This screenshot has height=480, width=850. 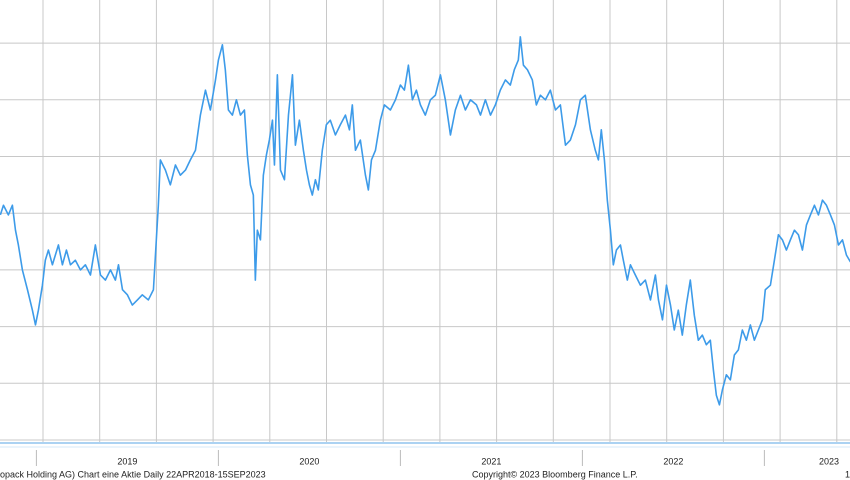 What do you see at coordinates (555, 474) in the screenshot?
I see `footer-copyright: Copyright© 2023 Bloomberg Finance L.P.` at bounding box center [555, 474].